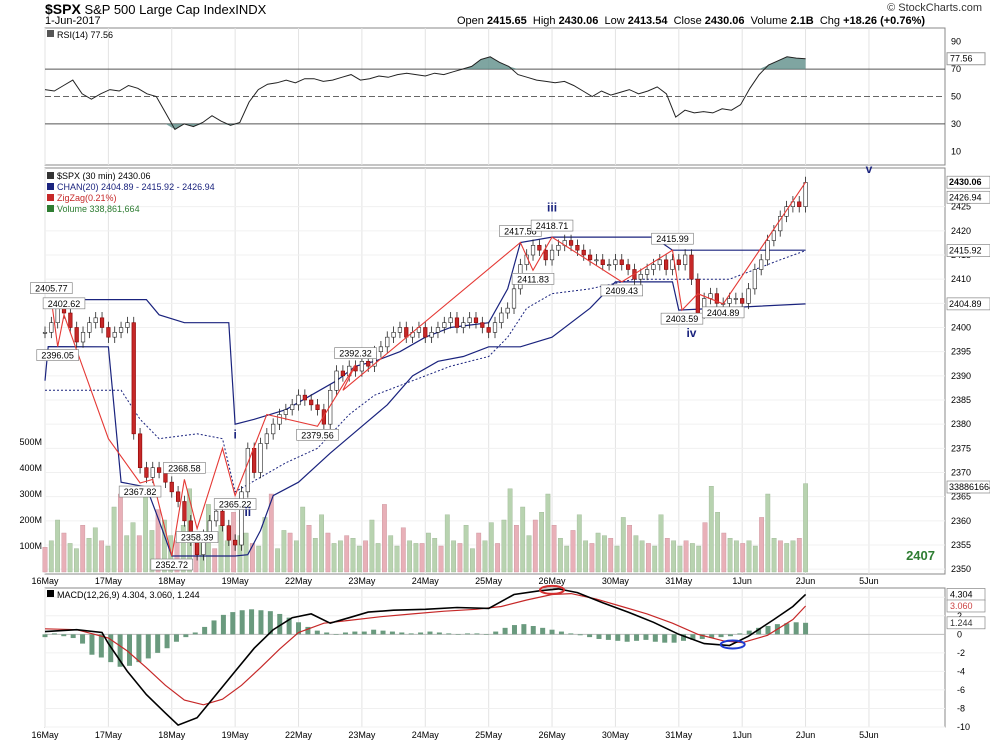 The height and width of the screenshot is (744, 990). What do you see at coordinates (50, 186) in the screenshot?
I see `legend-channel-swatch` at bounding box center [50, 186].